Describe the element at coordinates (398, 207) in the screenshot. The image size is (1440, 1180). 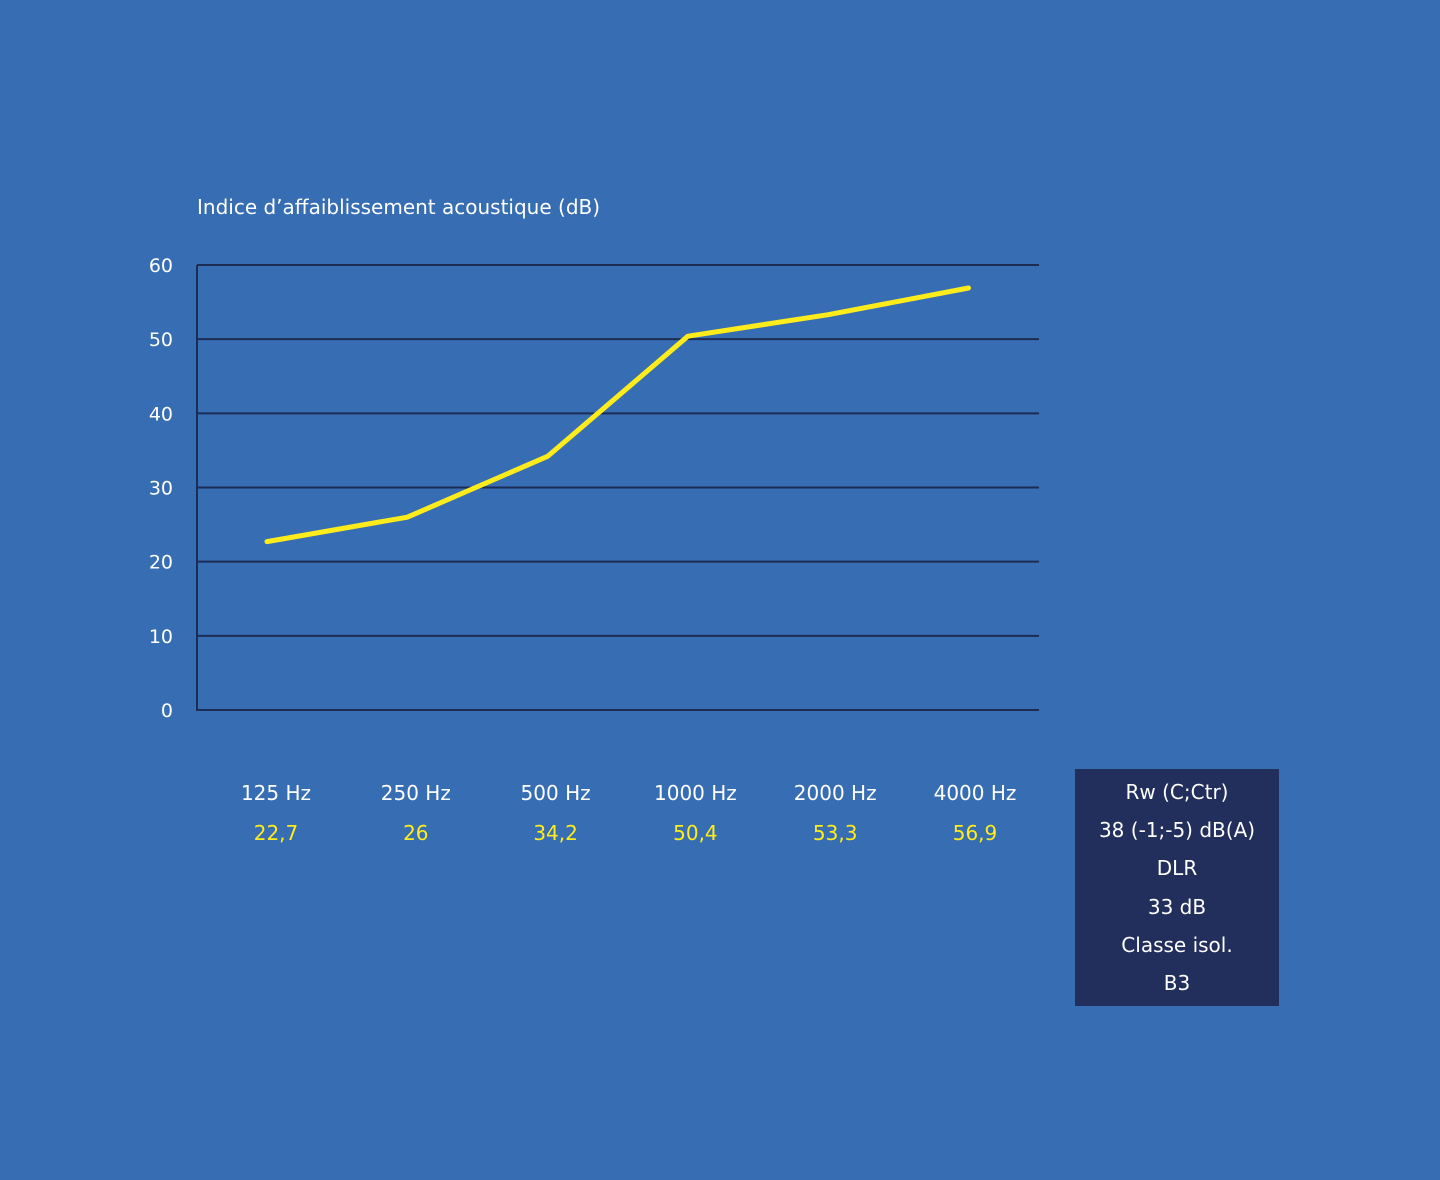
I see `y-axis-title: Indice d’affaiblissement acoustique (dB)` at that location.